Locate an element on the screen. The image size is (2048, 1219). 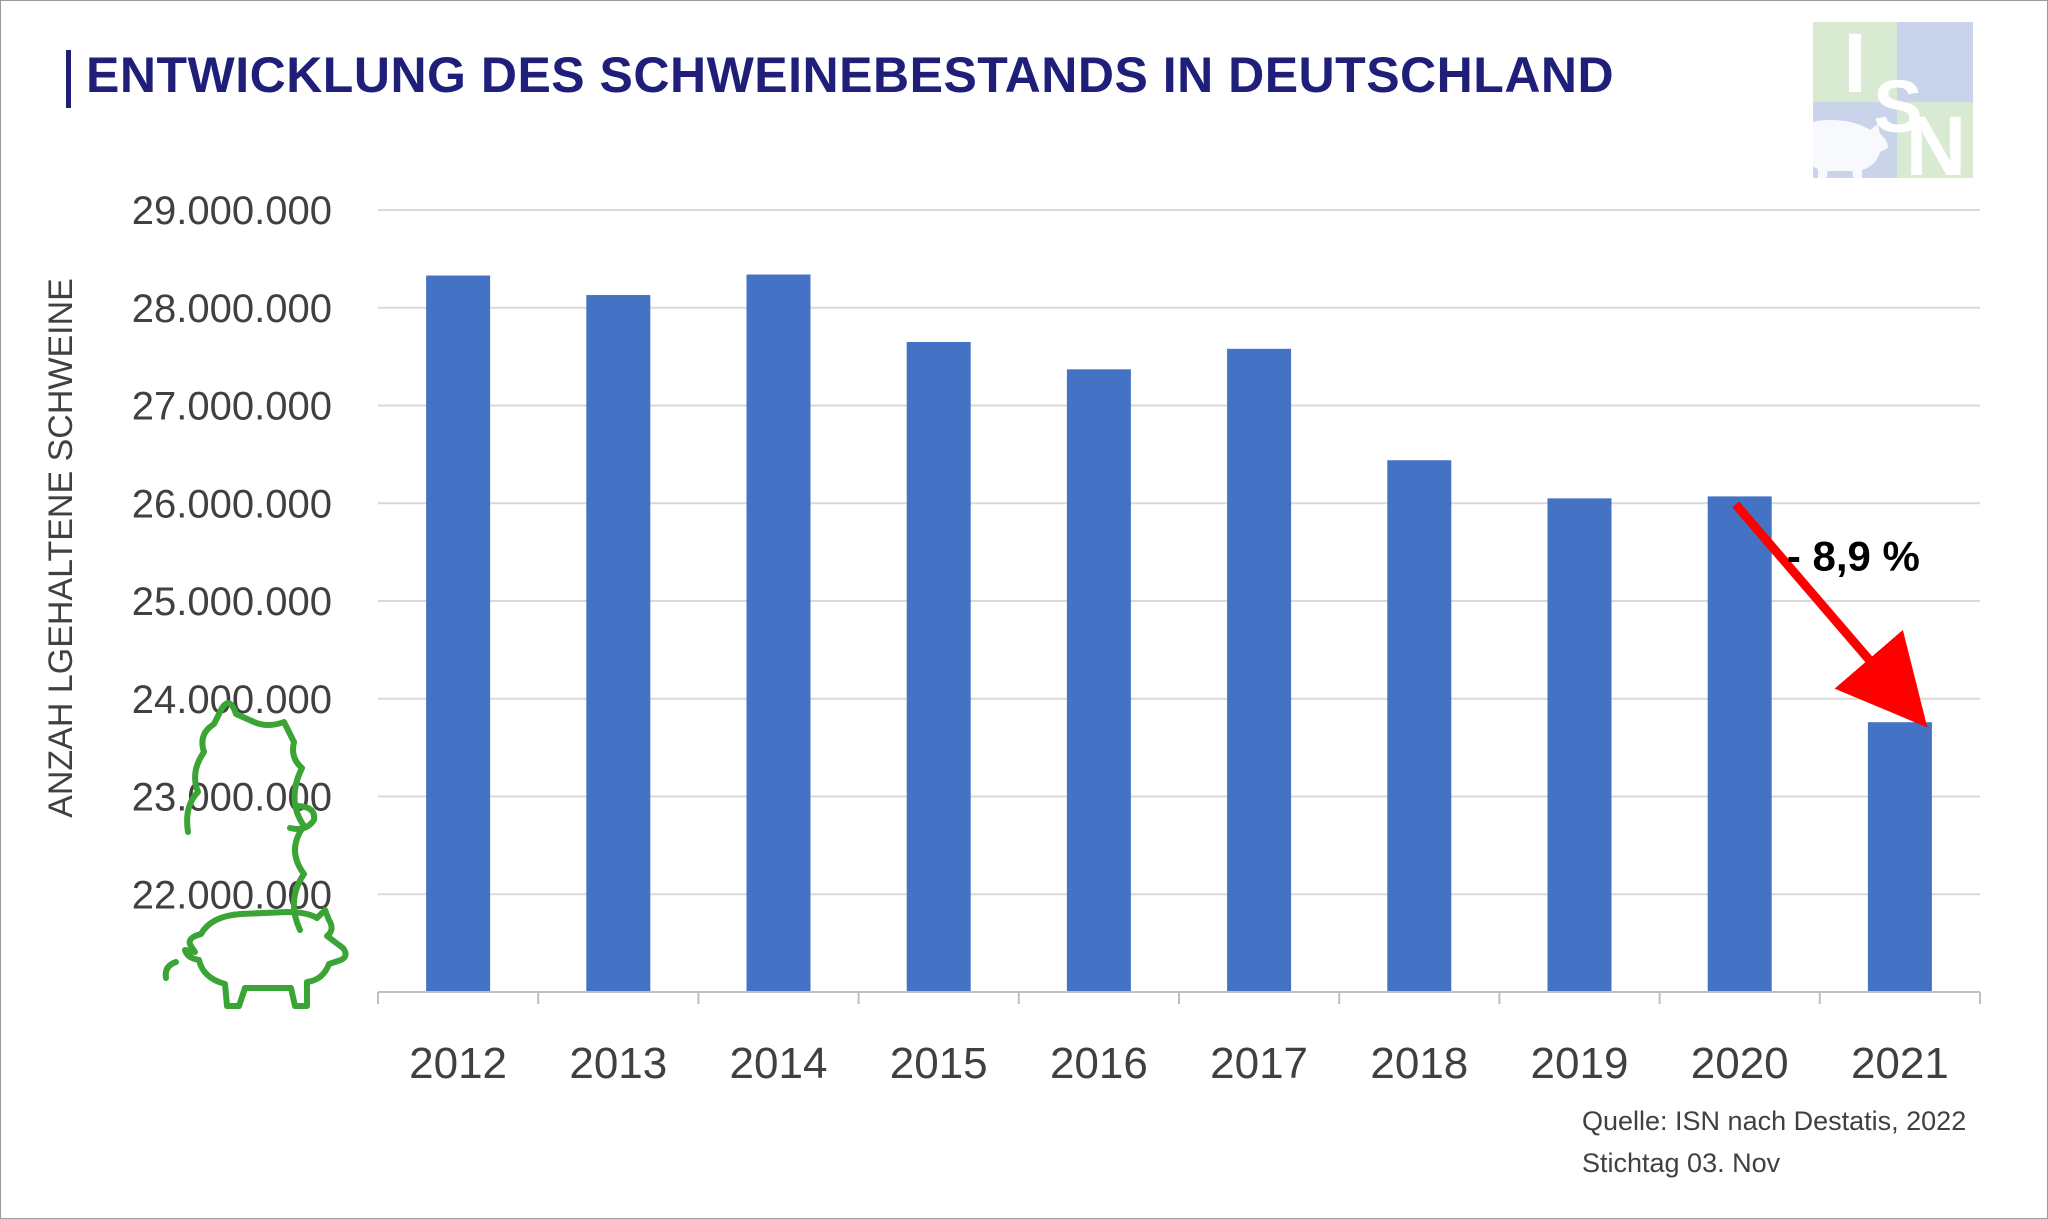
x-tick-label: 2019 is located at coordinates (1580, 1063).